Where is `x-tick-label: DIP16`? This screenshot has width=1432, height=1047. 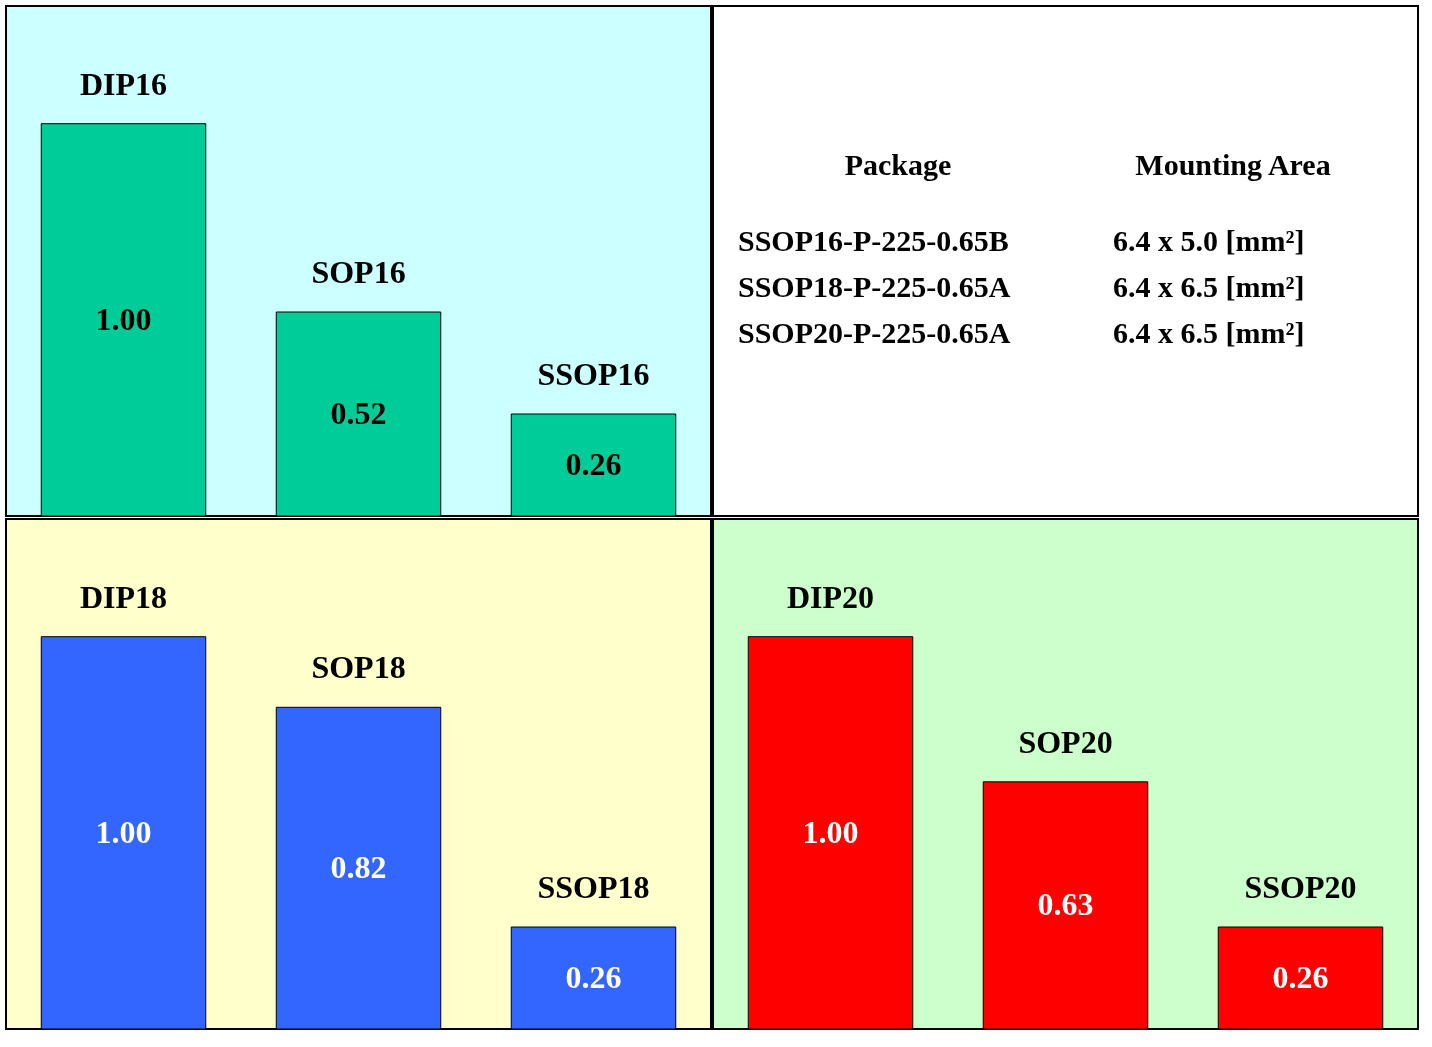
x-tick-label: DIP16 is located at coordinates (123, 83).